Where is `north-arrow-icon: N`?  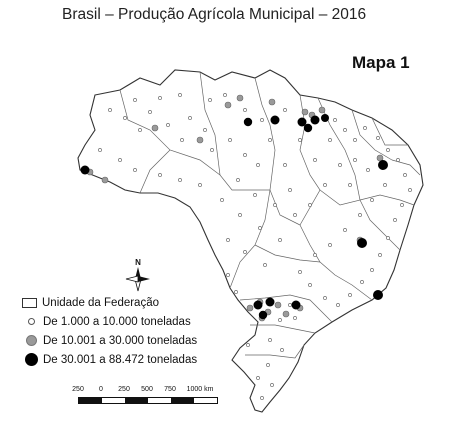 north-arrow-icon: N is located at coordinates (137, 275).